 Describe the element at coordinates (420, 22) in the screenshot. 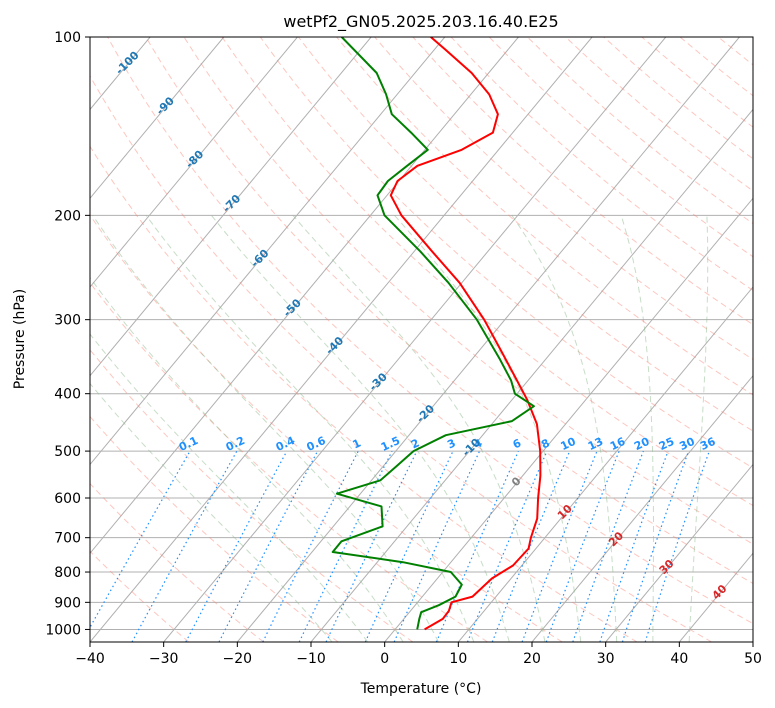

I see `chart-title: wetPf2_GN05.2025.203.16.40.E25` at that location.